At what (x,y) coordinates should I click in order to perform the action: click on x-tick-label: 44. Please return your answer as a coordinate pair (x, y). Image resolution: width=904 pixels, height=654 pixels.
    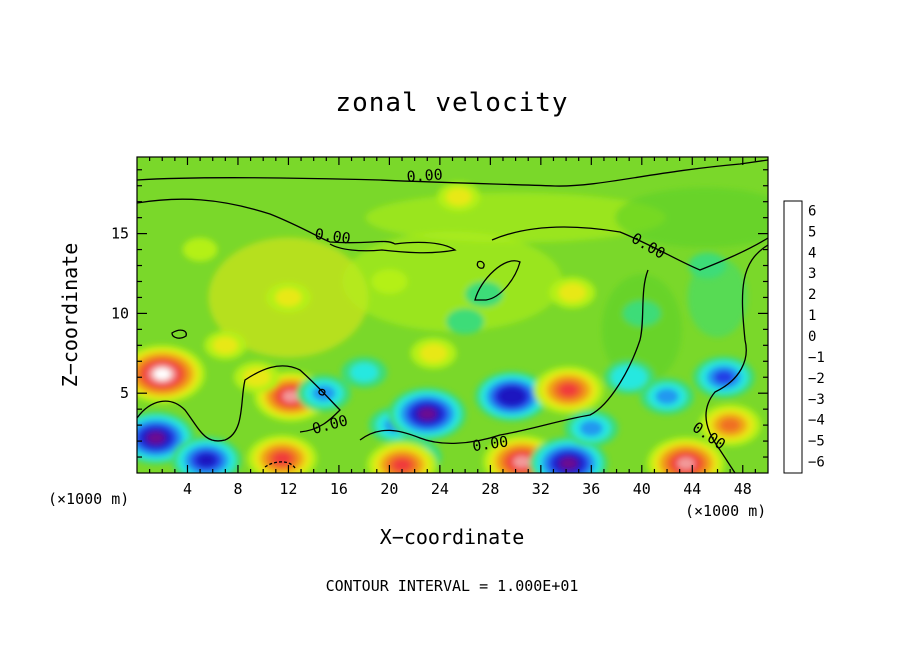
    Looking at the image, I should click on (692, 489).